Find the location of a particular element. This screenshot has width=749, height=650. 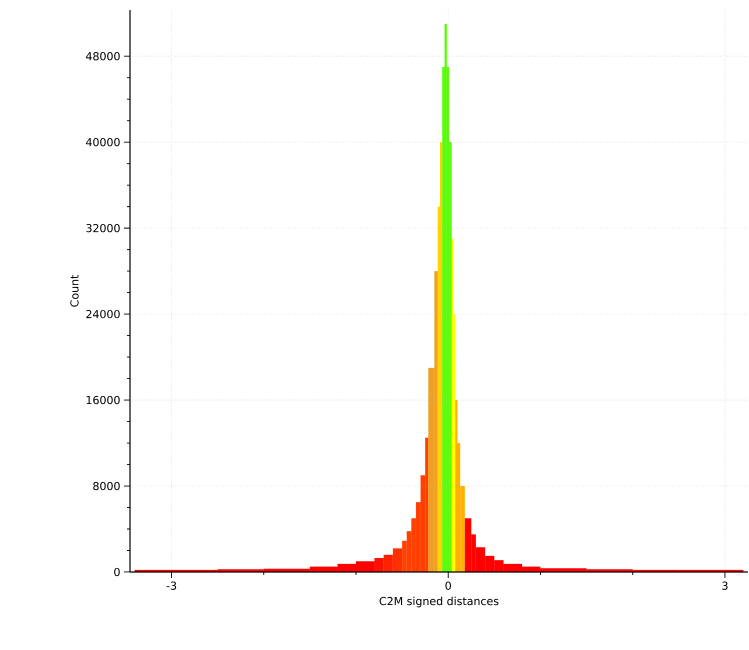

x-axis-title: C2M signed distances is located at coordinates (439, 602).